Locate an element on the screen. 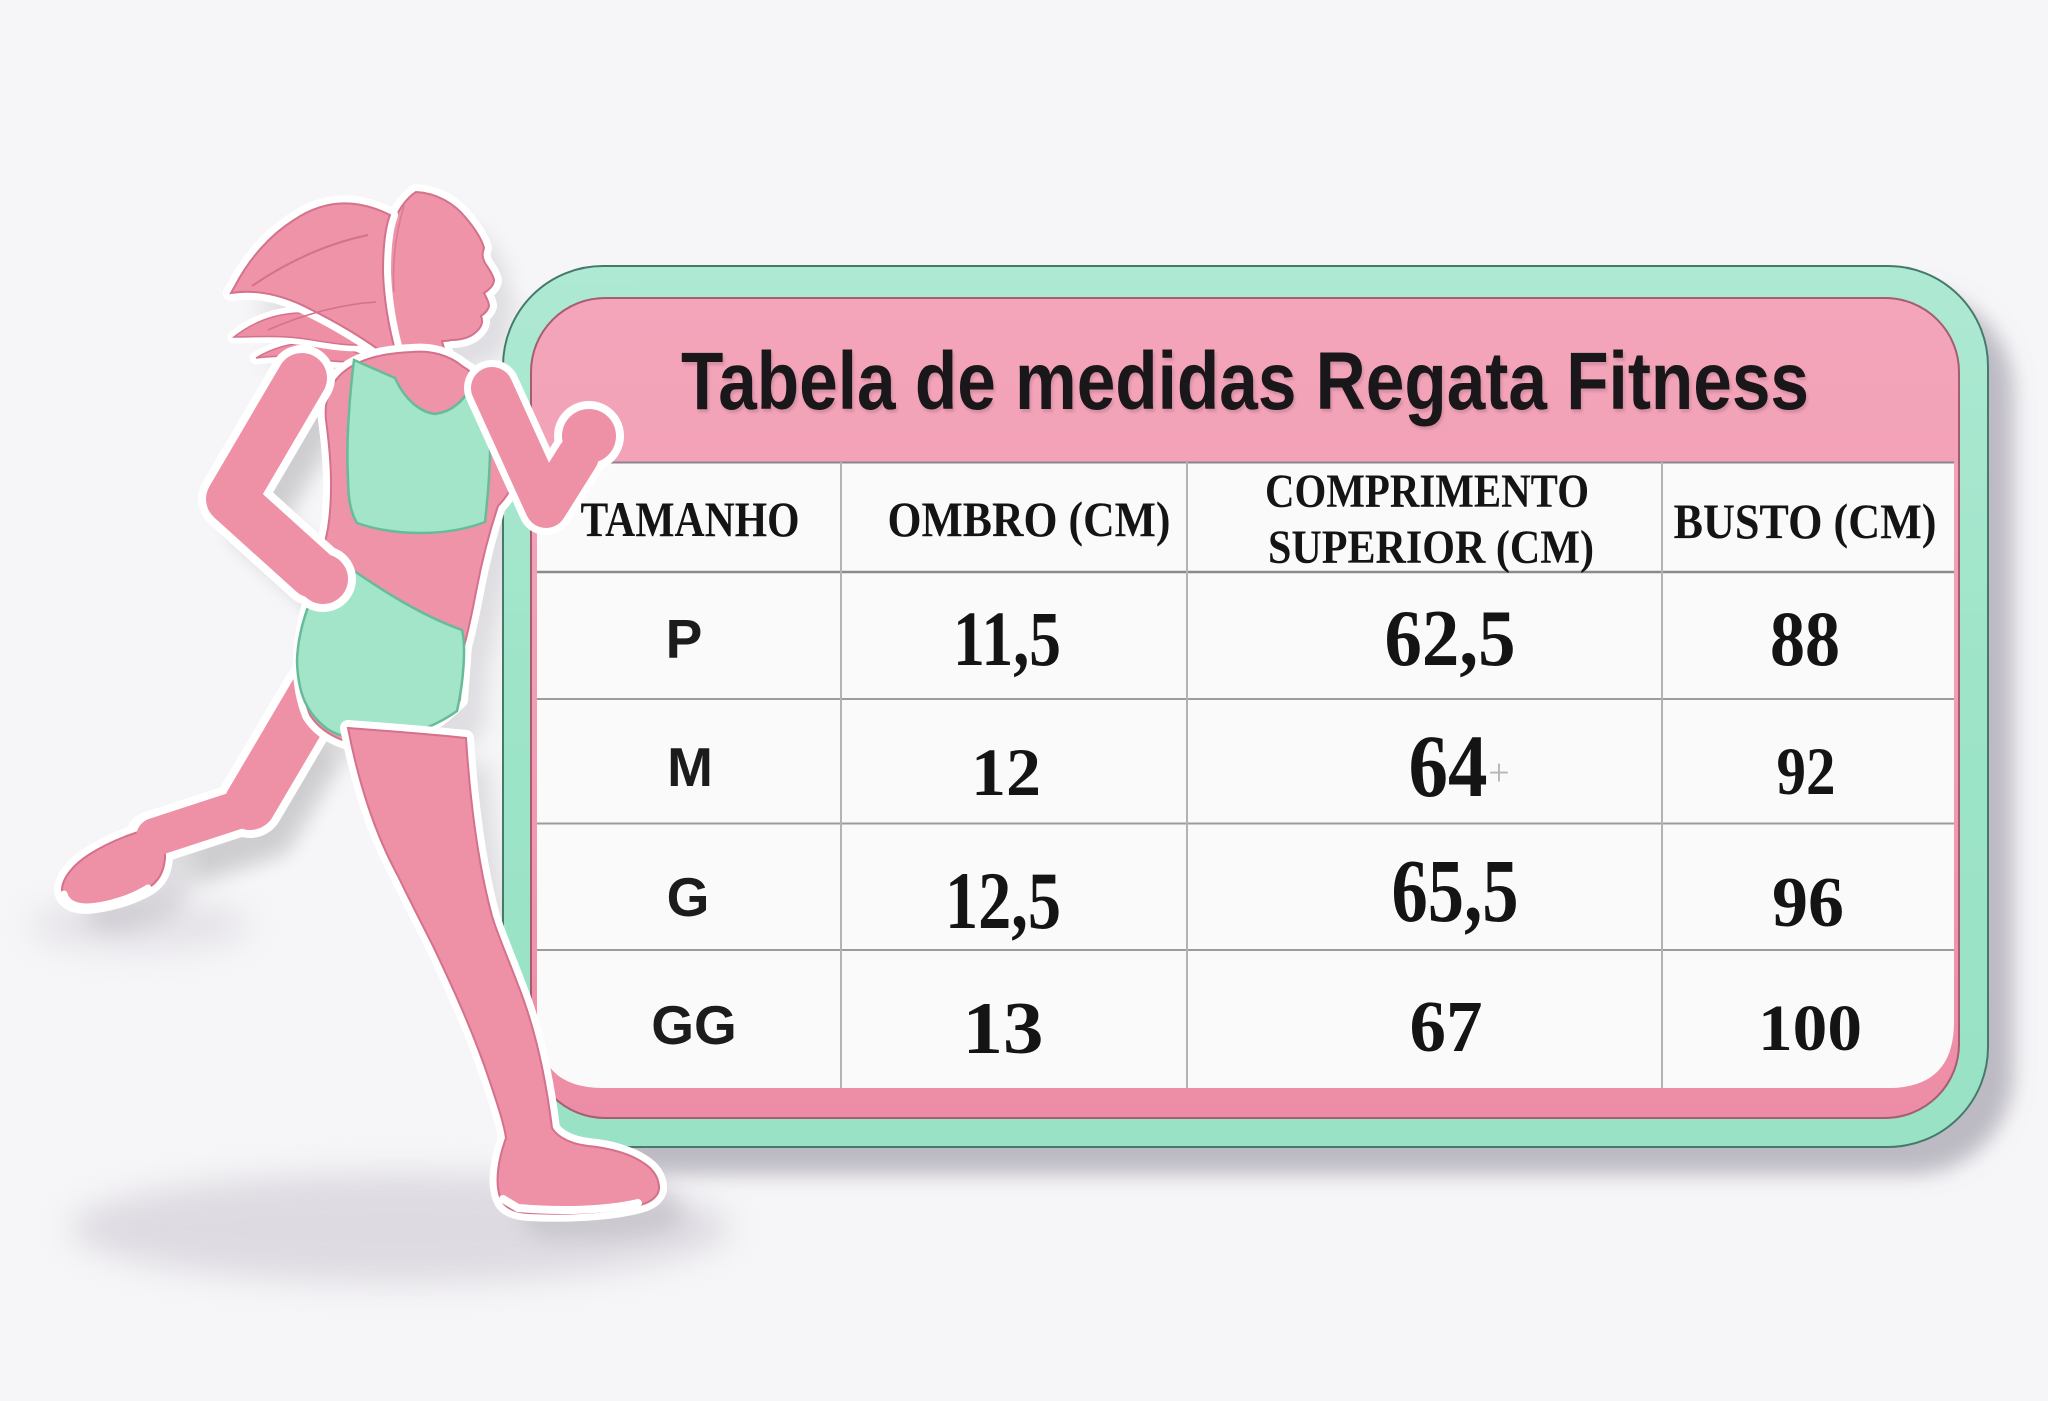  svg-text: 12 is located at coordinates (1006, 772).